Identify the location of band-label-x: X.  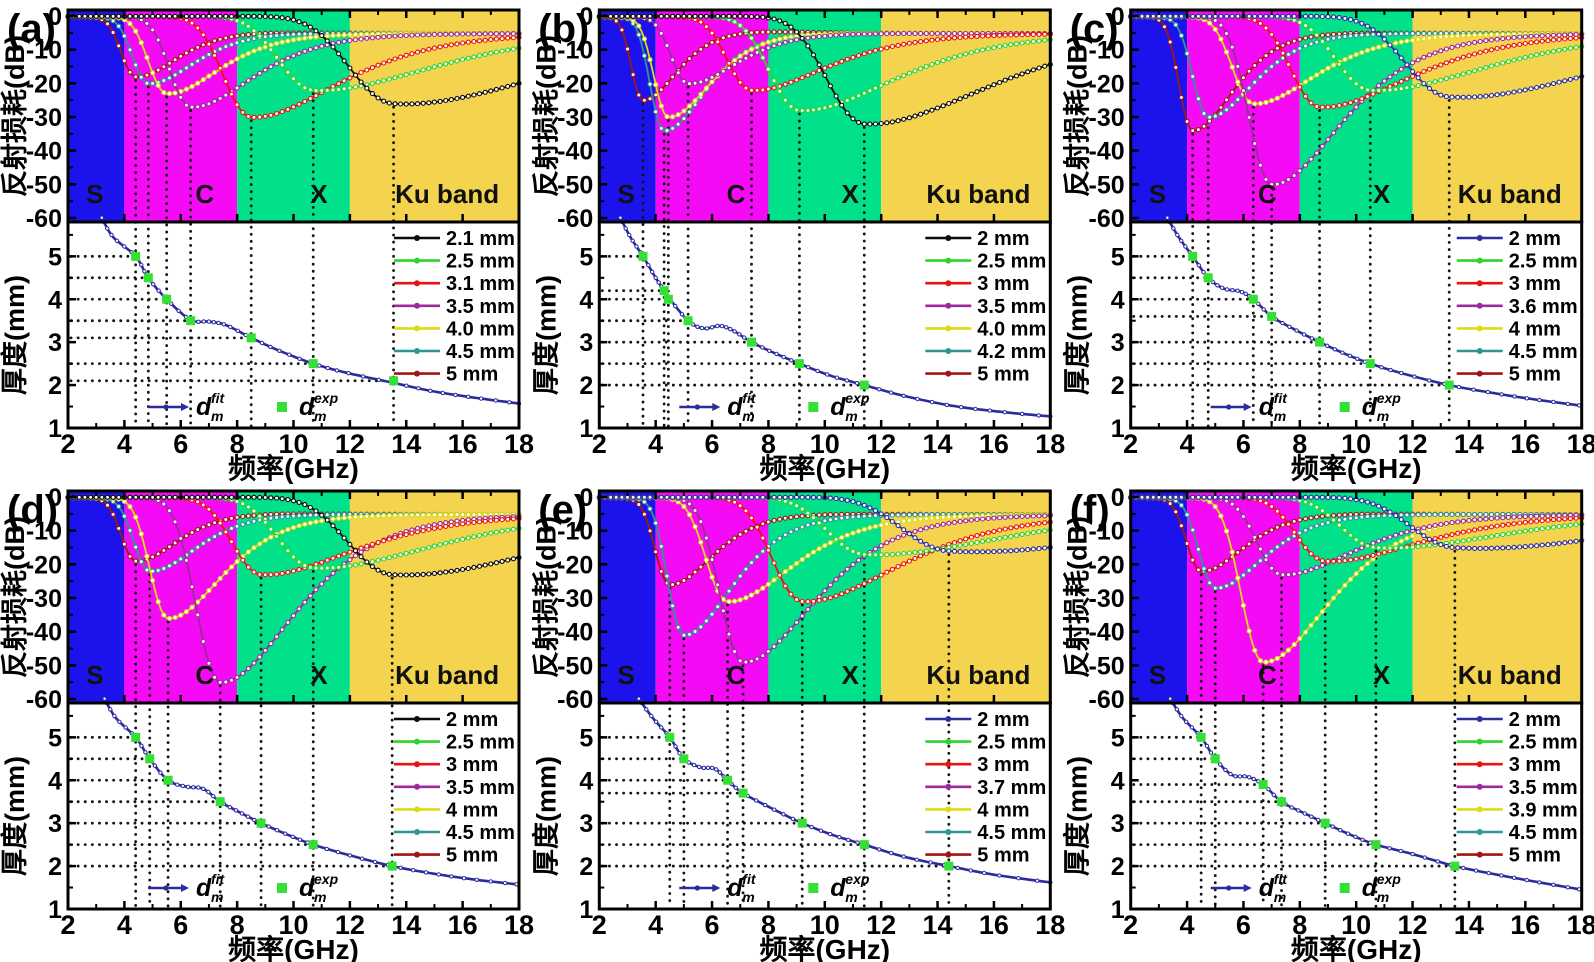
(319, 194).